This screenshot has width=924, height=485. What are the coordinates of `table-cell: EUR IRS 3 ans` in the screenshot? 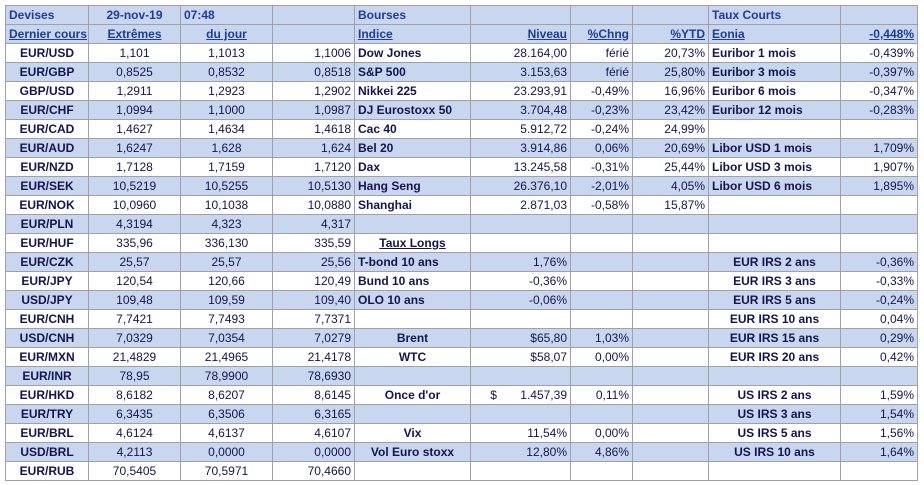 It's located at (774, 281).